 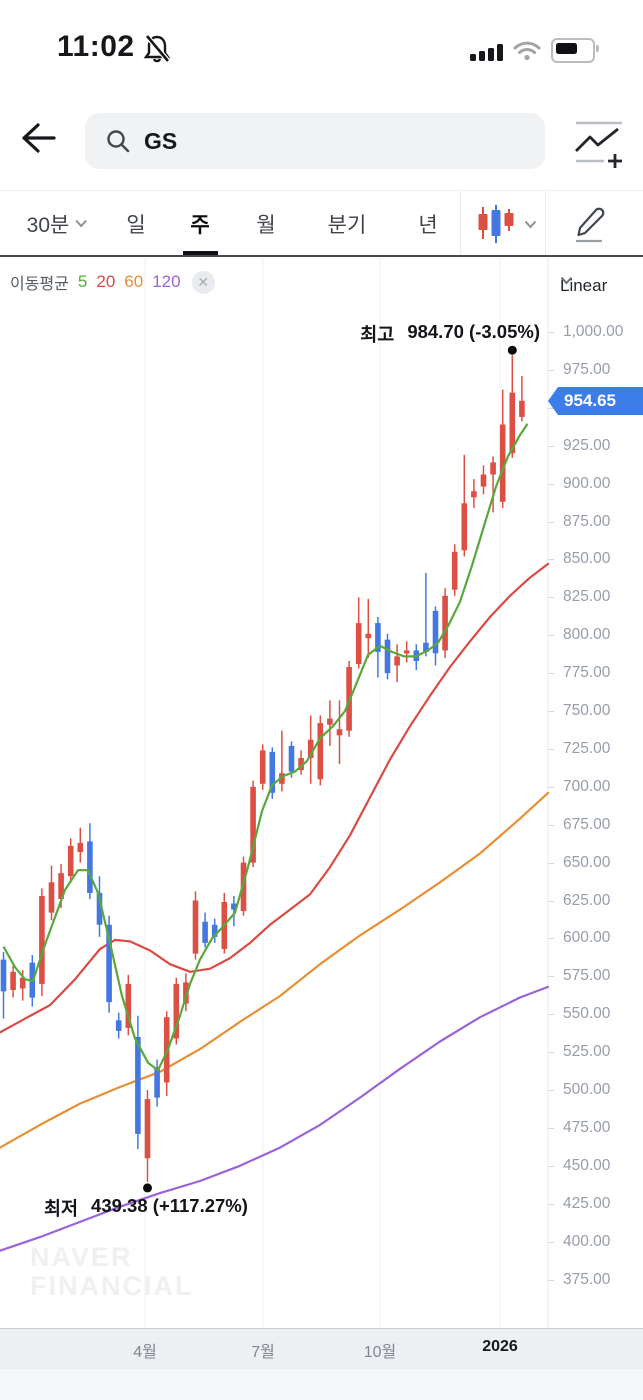 I want to click on chart-style-button, so click(x=507, y=224).